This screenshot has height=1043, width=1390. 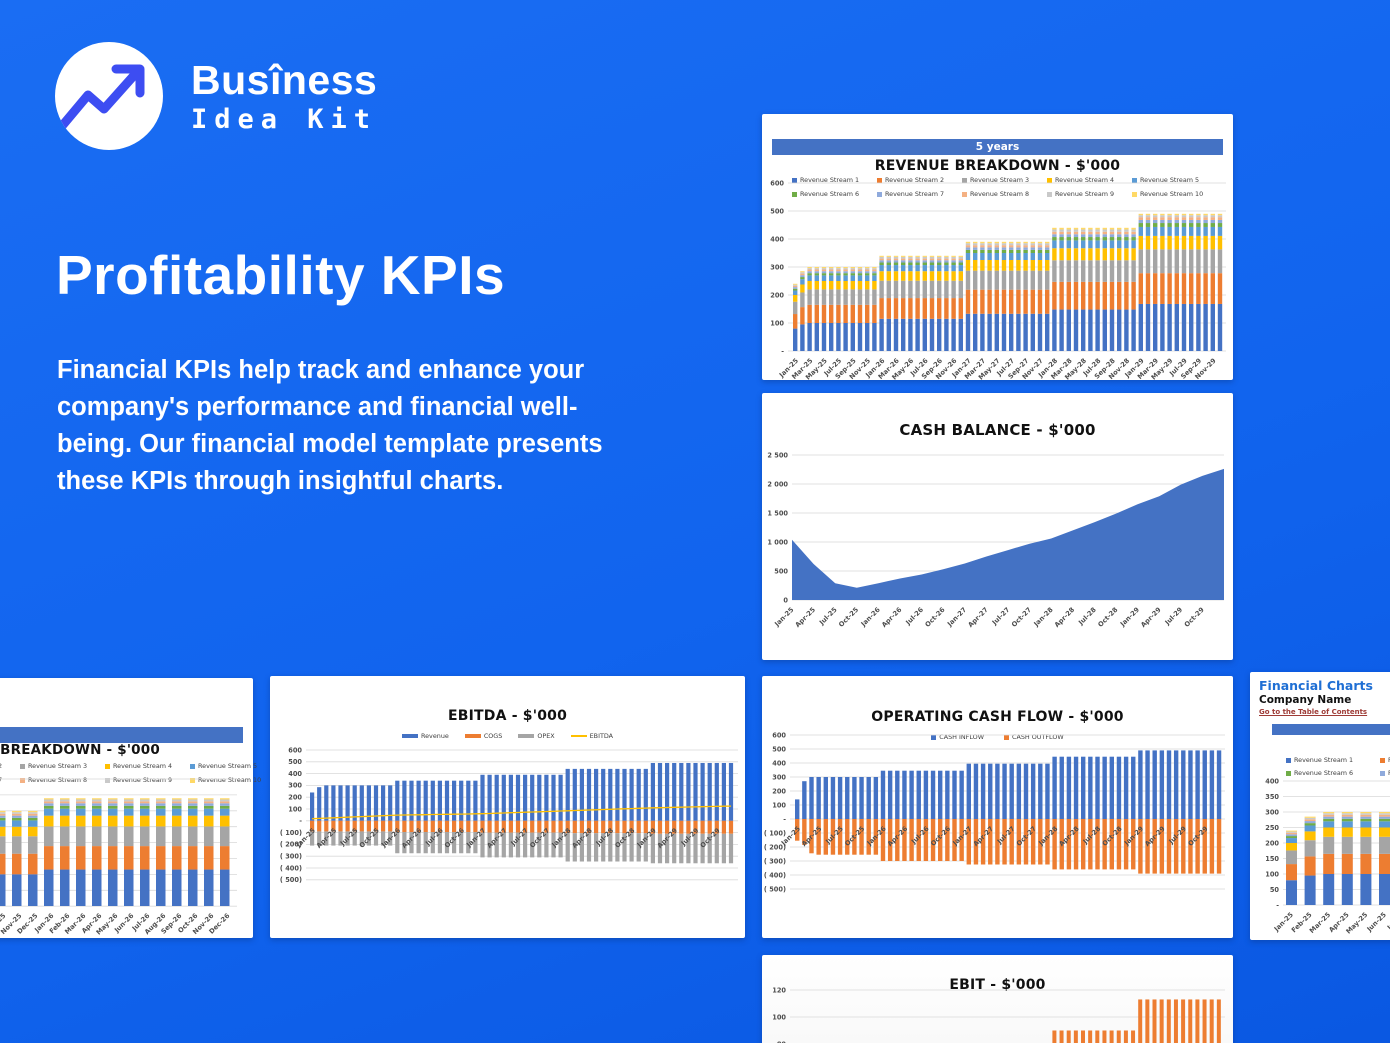 I want to click on svg-text: Oct-25, so click(x=848, y=616).